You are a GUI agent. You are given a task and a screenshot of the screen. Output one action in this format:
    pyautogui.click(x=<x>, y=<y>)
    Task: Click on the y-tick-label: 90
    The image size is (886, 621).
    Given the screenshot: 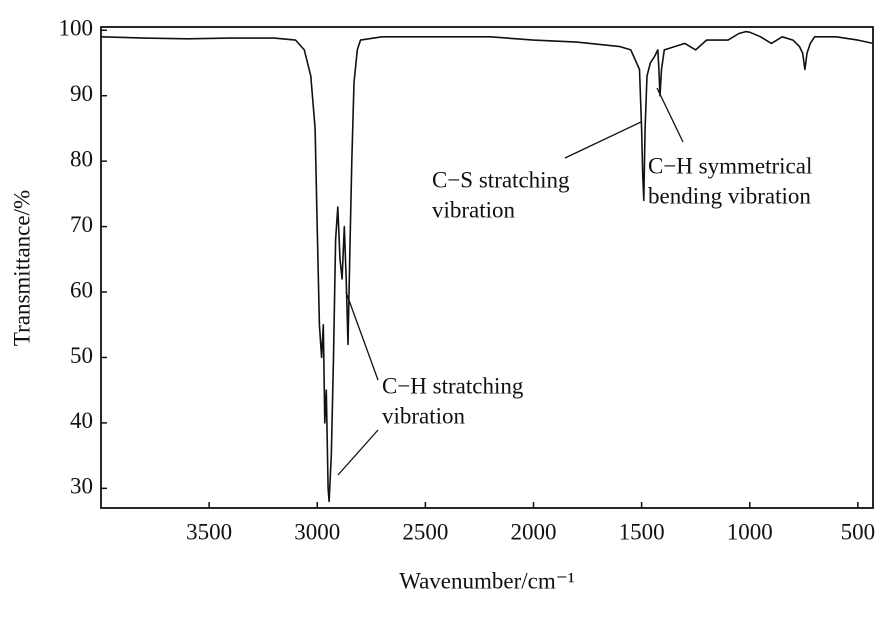 What is the action you would take?
    pyautogui.click(x=81, y=93)
    